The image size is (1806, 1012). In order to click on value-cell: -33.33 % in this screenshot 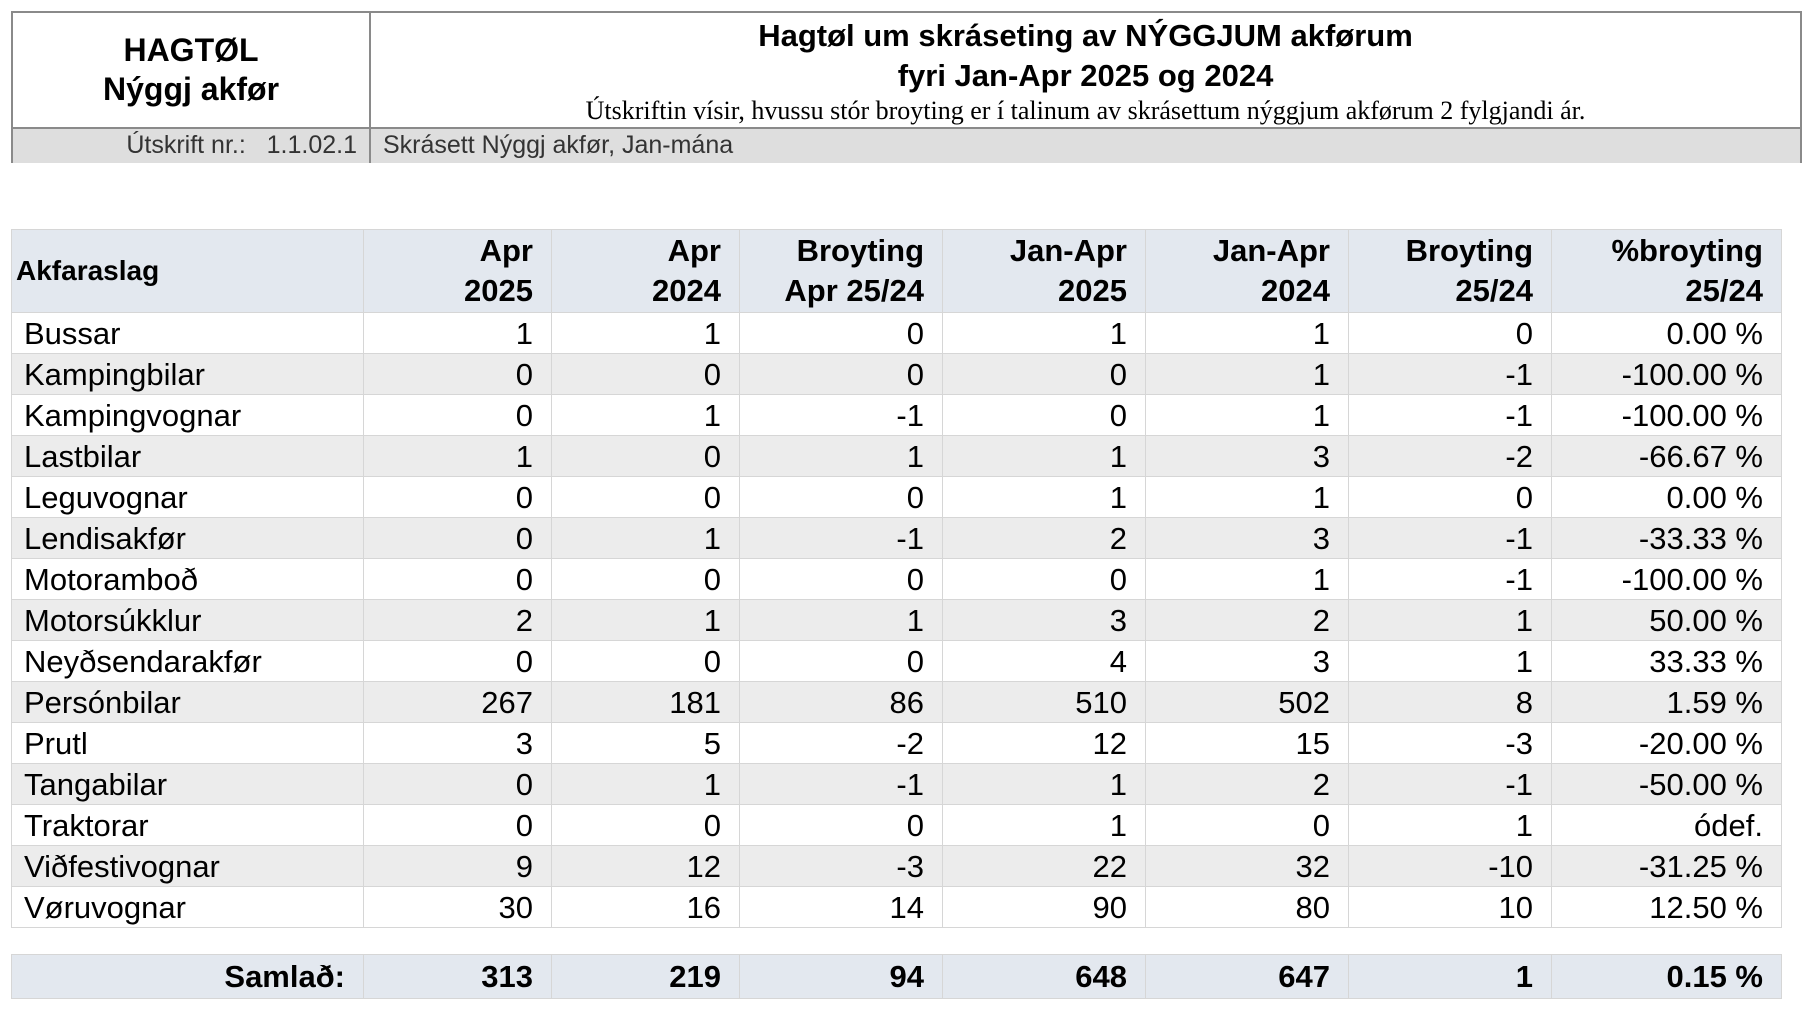, I will do `click(1666, 538)`.